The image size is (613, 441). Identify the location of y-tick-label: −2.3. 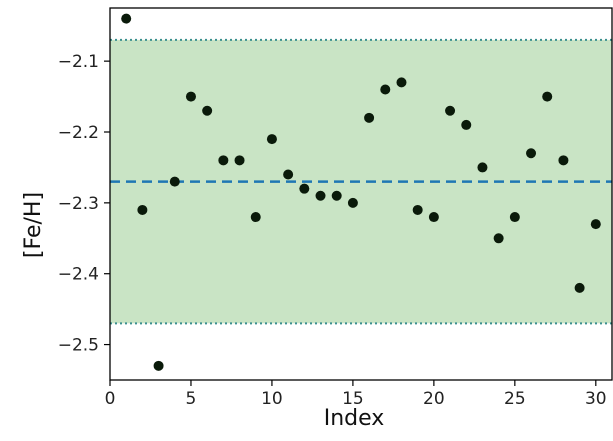
(78, 204).